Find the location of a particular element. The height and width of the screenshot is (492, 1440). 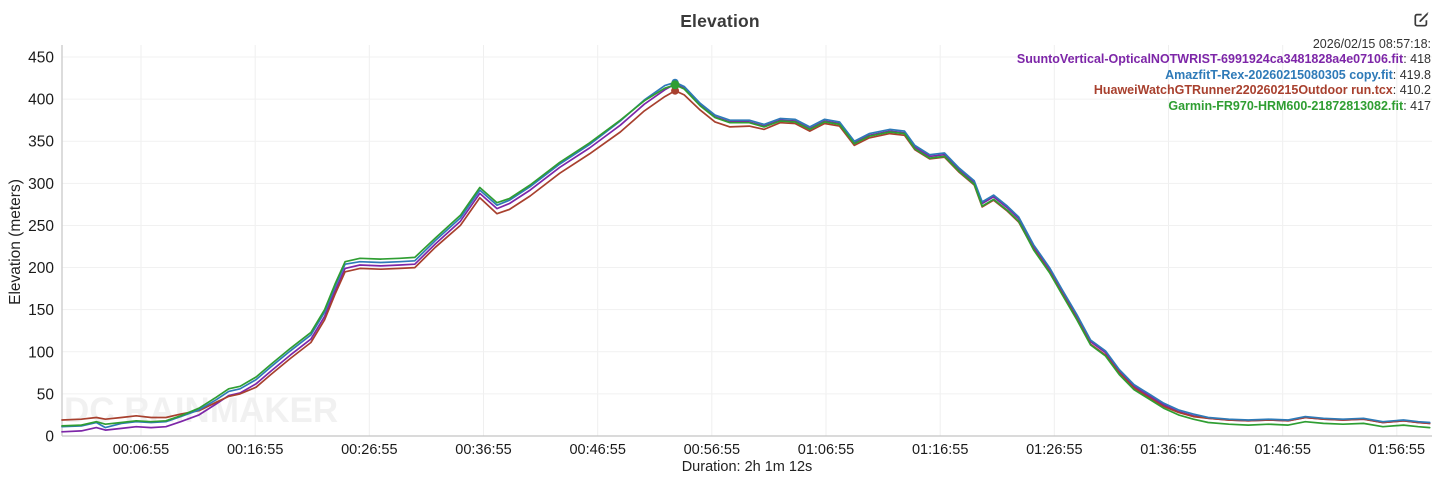

y-tick-label: 400 is located at coordinates (41, 100).